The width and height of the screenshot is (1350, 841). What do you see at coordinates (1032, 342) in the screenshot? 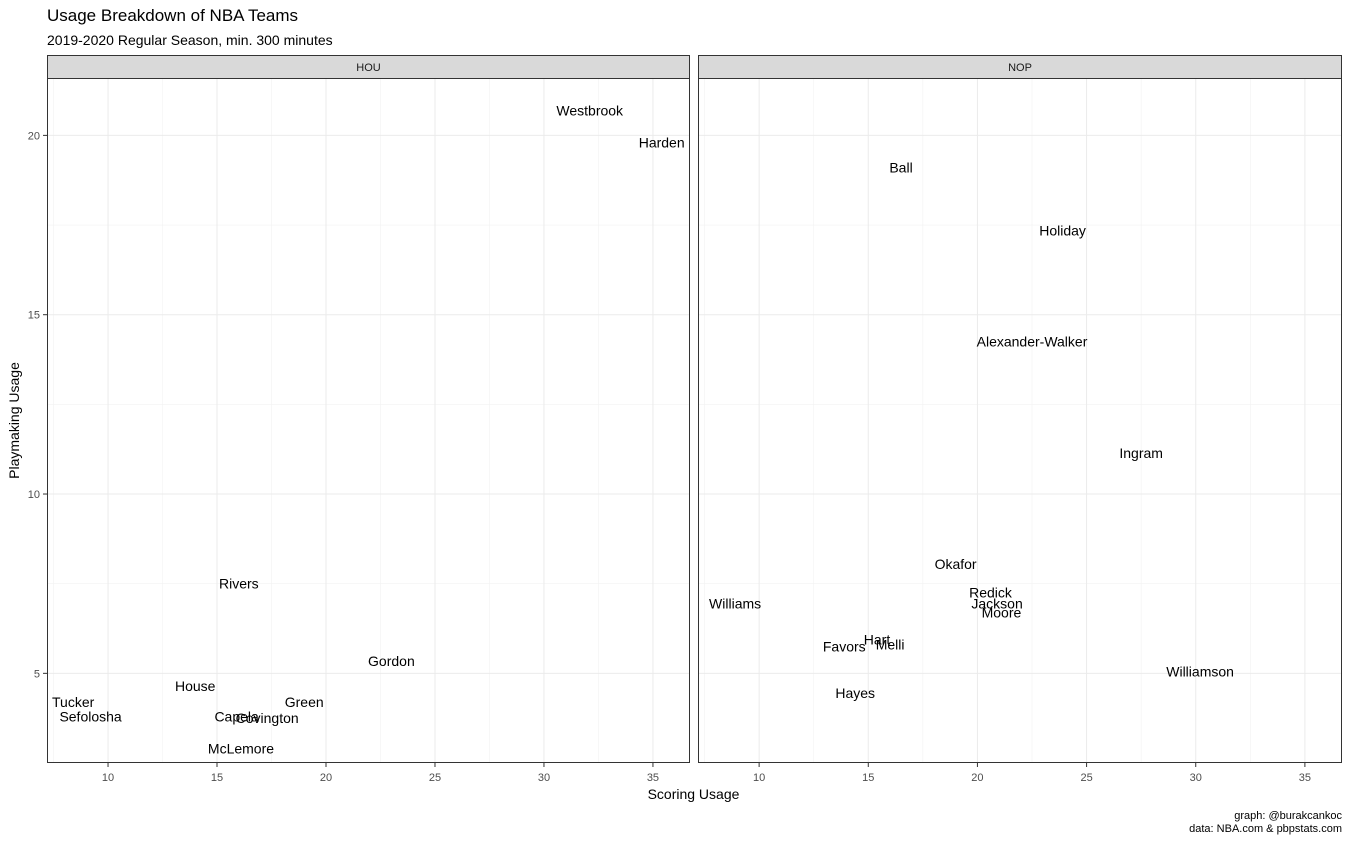
I see `point-label: Alexander-Walker` at bounding box center [1032, 342].